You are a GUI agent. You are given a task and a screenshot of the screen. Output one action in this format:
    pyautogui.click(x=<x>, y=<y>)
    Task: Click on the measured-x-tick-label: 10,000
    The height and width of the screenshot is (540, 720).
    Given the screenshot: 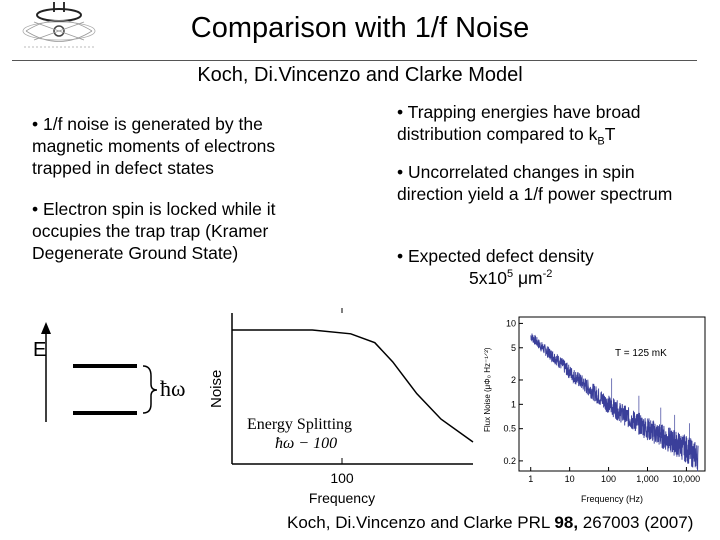 What is the action you would take?
    pyautogui.click(x=687, y=479)
    